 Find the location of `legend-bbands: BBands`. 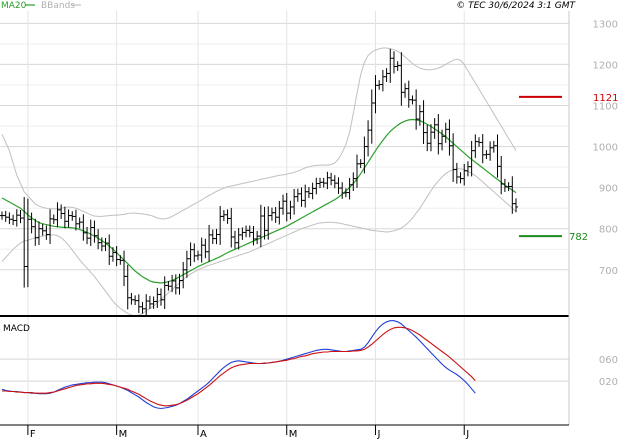

legend-bbands: BBands is located at coordinates (58, 6).